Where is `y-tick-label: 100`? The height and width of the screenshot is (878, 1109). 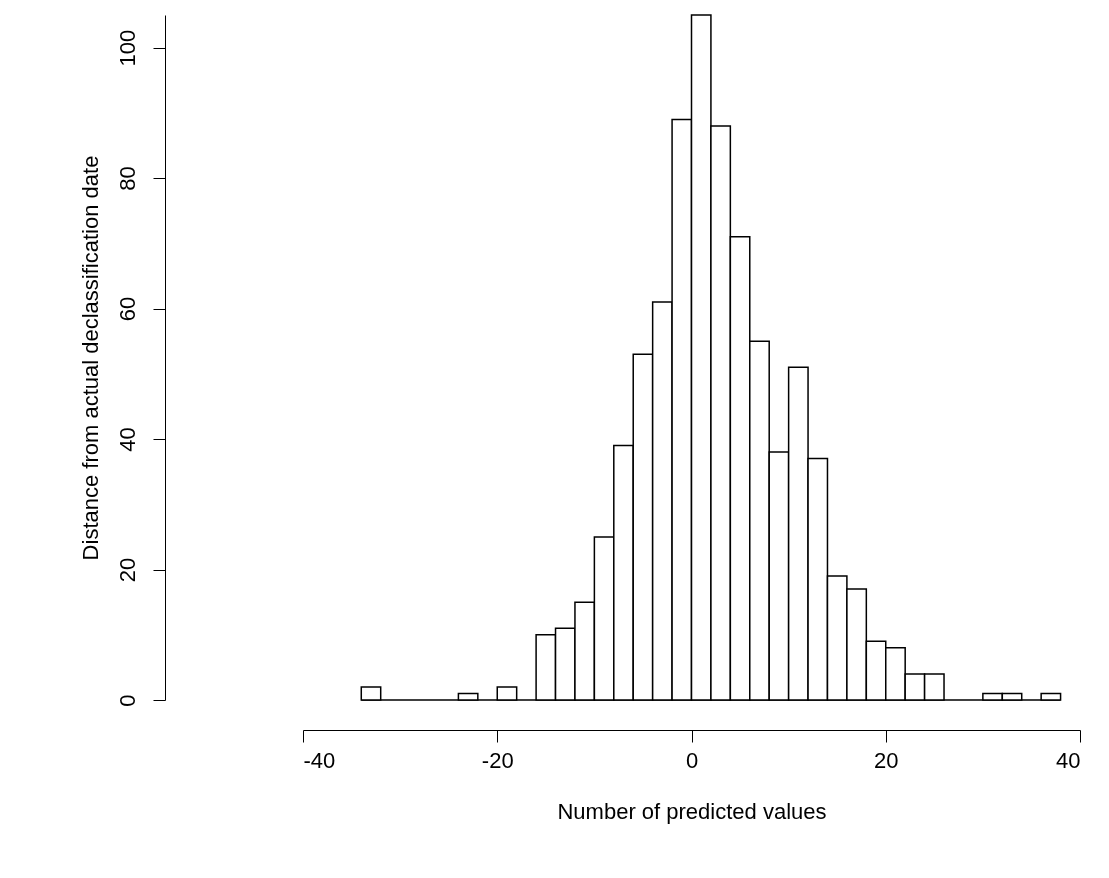
y-tick-label: 100 is located at coordinates (127, 48).